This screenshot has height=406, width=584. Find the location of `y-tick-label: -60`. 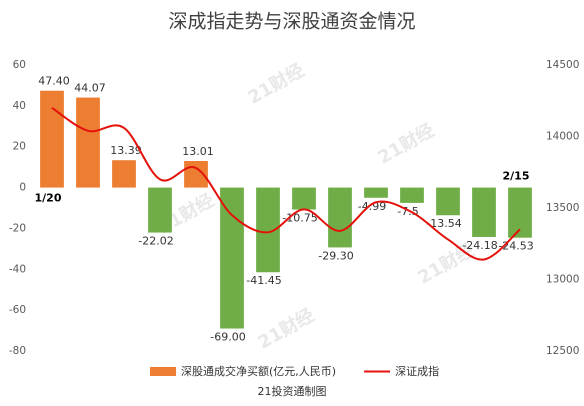

y-tick-label: -60 is located at coordinates (17, 310).